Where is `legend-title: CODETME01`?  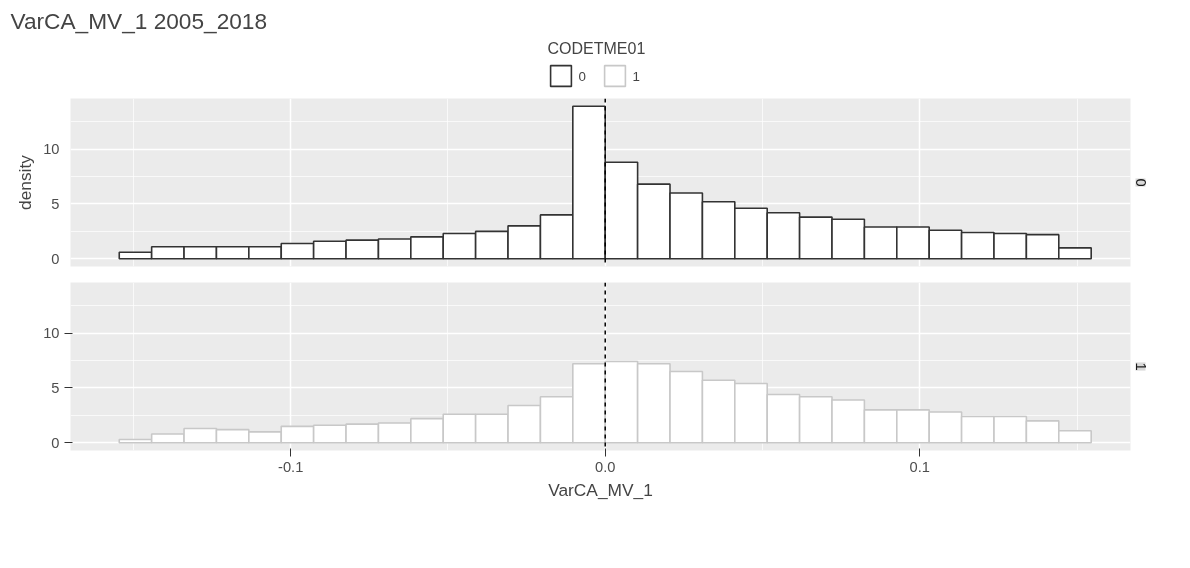
legend-title: CODETME01 is located at coordinates (597, 48).